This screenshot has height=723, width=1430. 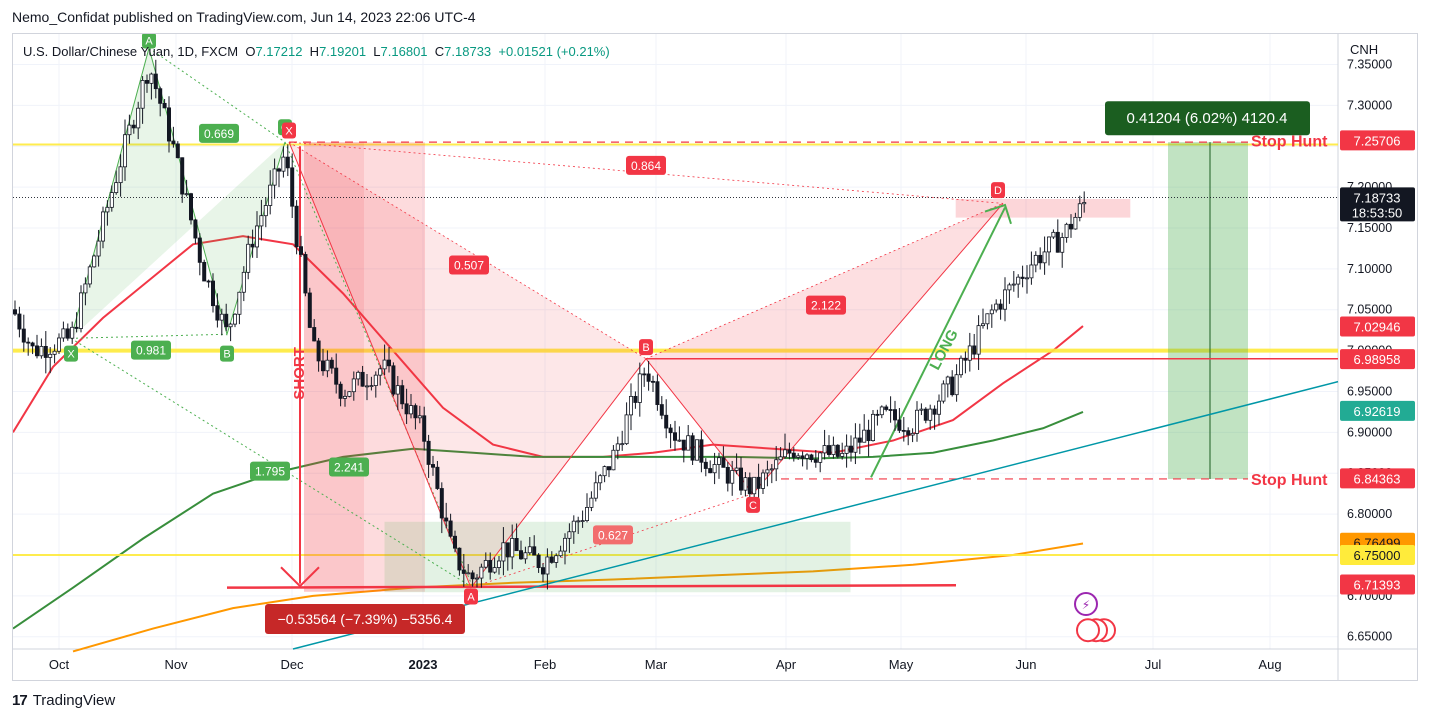 I want to click on time-axis: Oct Nov Dec 2023 Feb Mar Apr May Jun Jul Aug, so click(x=665, y=664).